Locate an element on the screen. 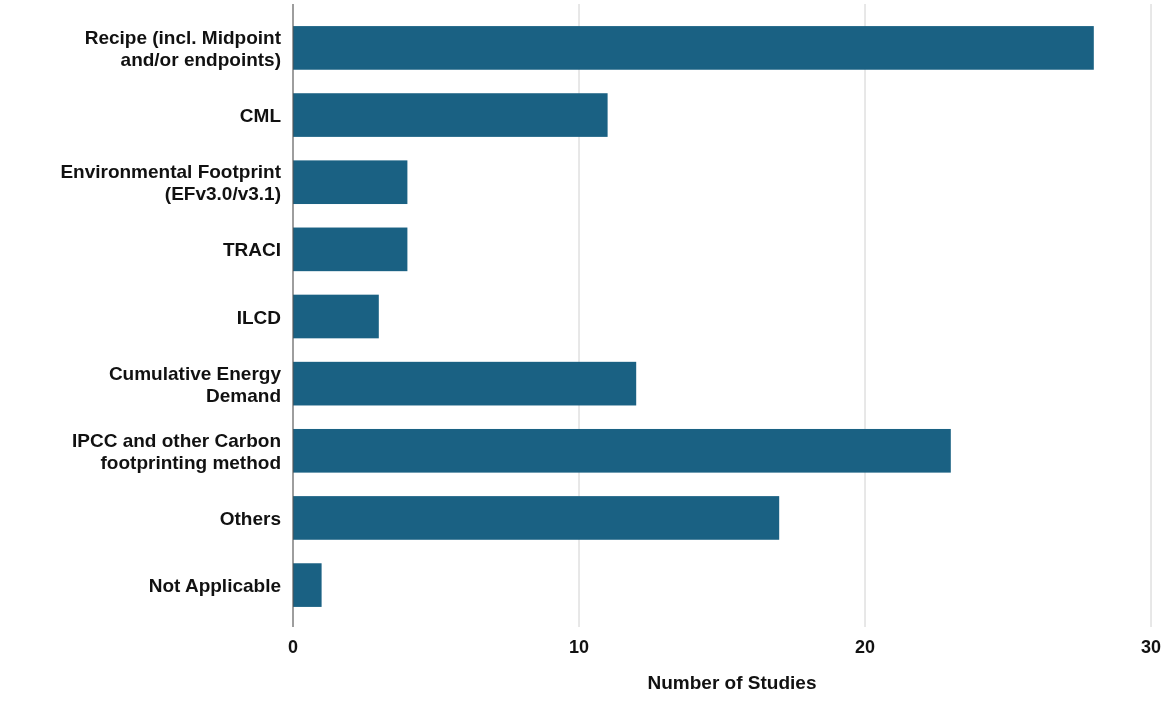 This screenshot has height=707, width=1171. x-tick-label: 20 is located at coordinates (865, 647).